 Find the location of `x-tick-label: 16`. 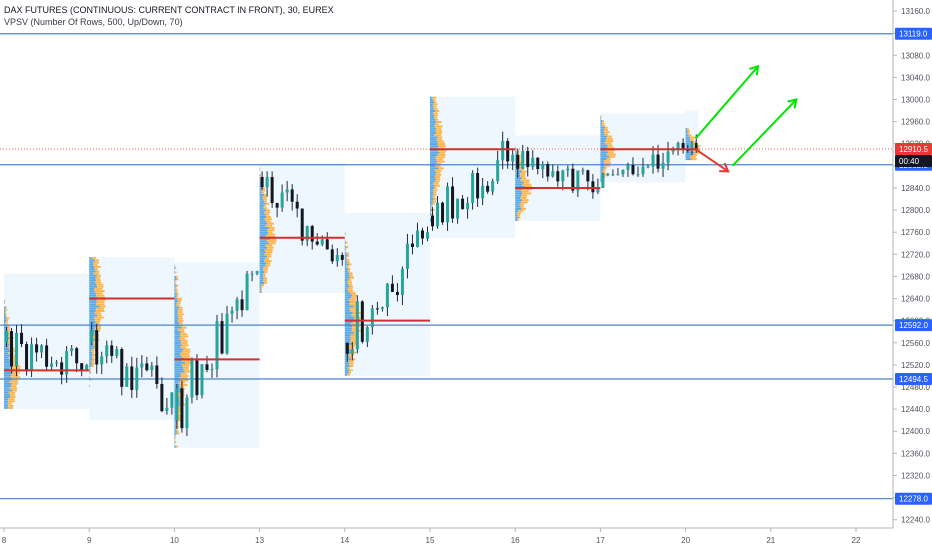

x-tick-label: 16 is located at coordinates (515, 540).